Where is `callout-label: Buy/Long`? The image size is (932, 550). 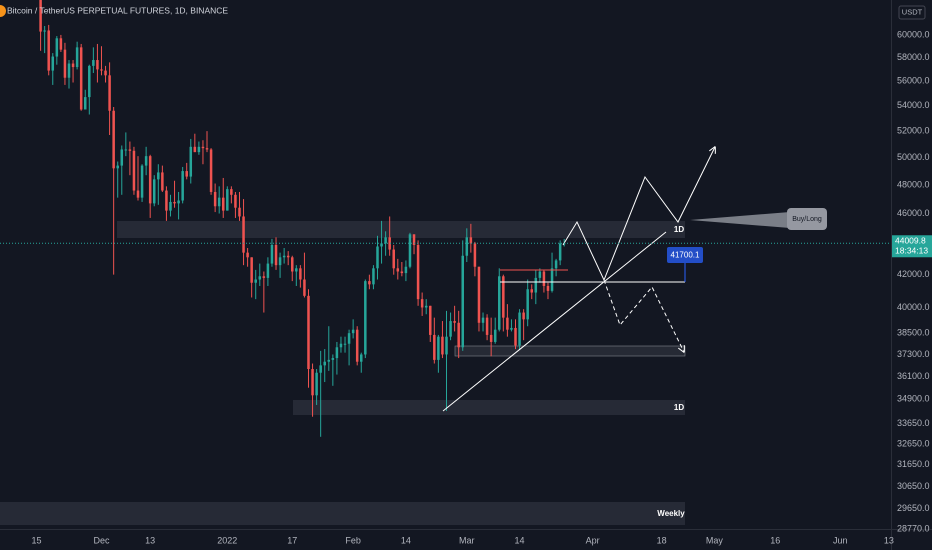
callout-label: Buy/Long is located at coordinates (807, 219).